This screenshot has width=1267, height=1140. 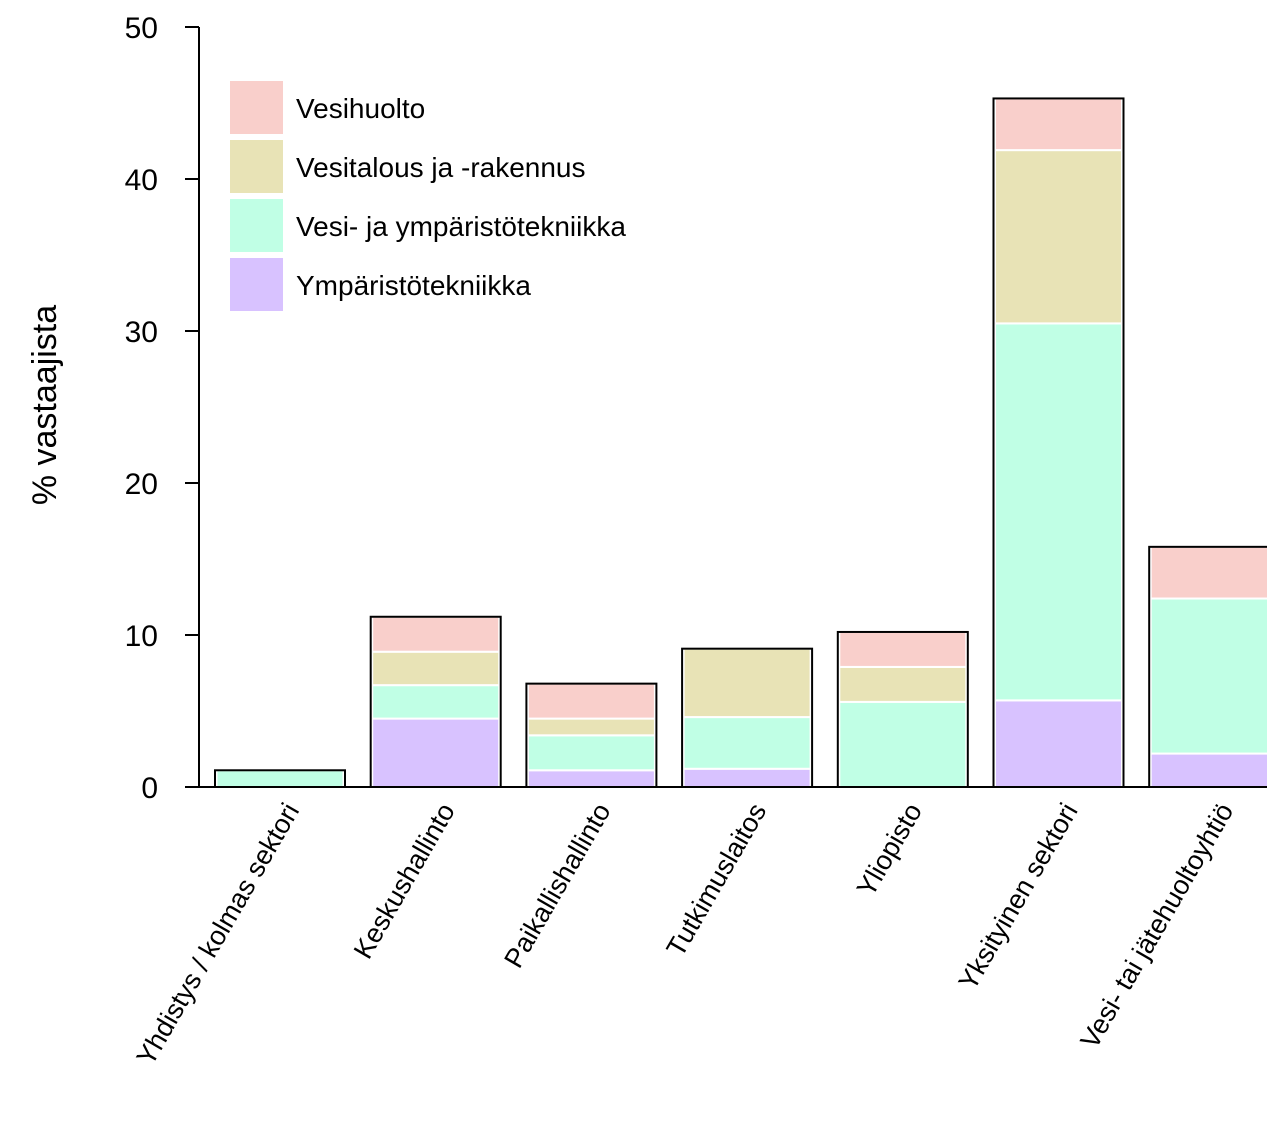 What do you see at coordinates (404, 881) in the screenshot?
I see `x-tick-label: Keskushallinto` at bounding box center [404, 881].